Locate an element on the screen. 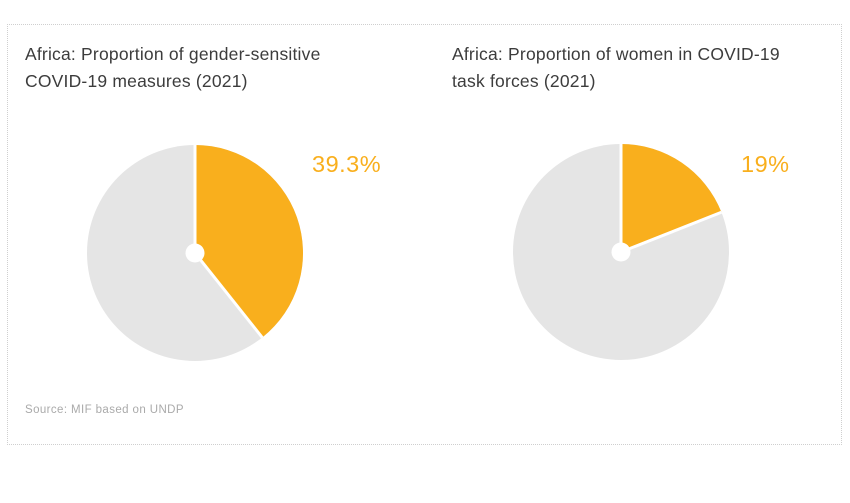  source-note: Source: MIF based on UNDP is located at coordinates (104, 410).